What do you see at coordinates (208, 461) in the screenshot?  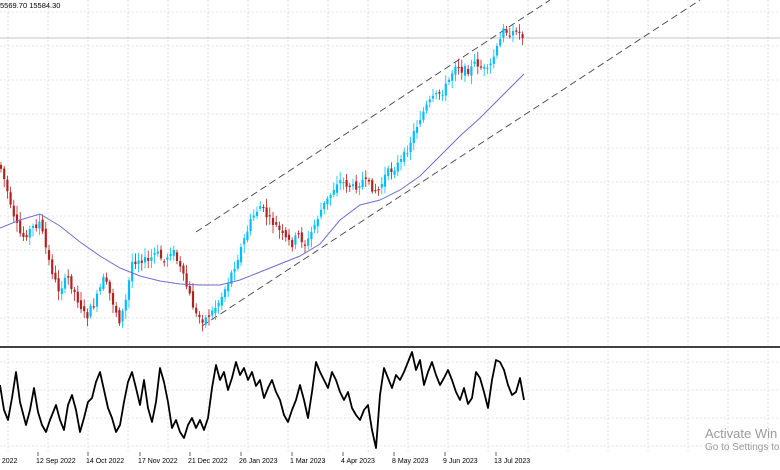 I see `date-tick-label: 21 Dec 2022` at bounding box center [208, 461].